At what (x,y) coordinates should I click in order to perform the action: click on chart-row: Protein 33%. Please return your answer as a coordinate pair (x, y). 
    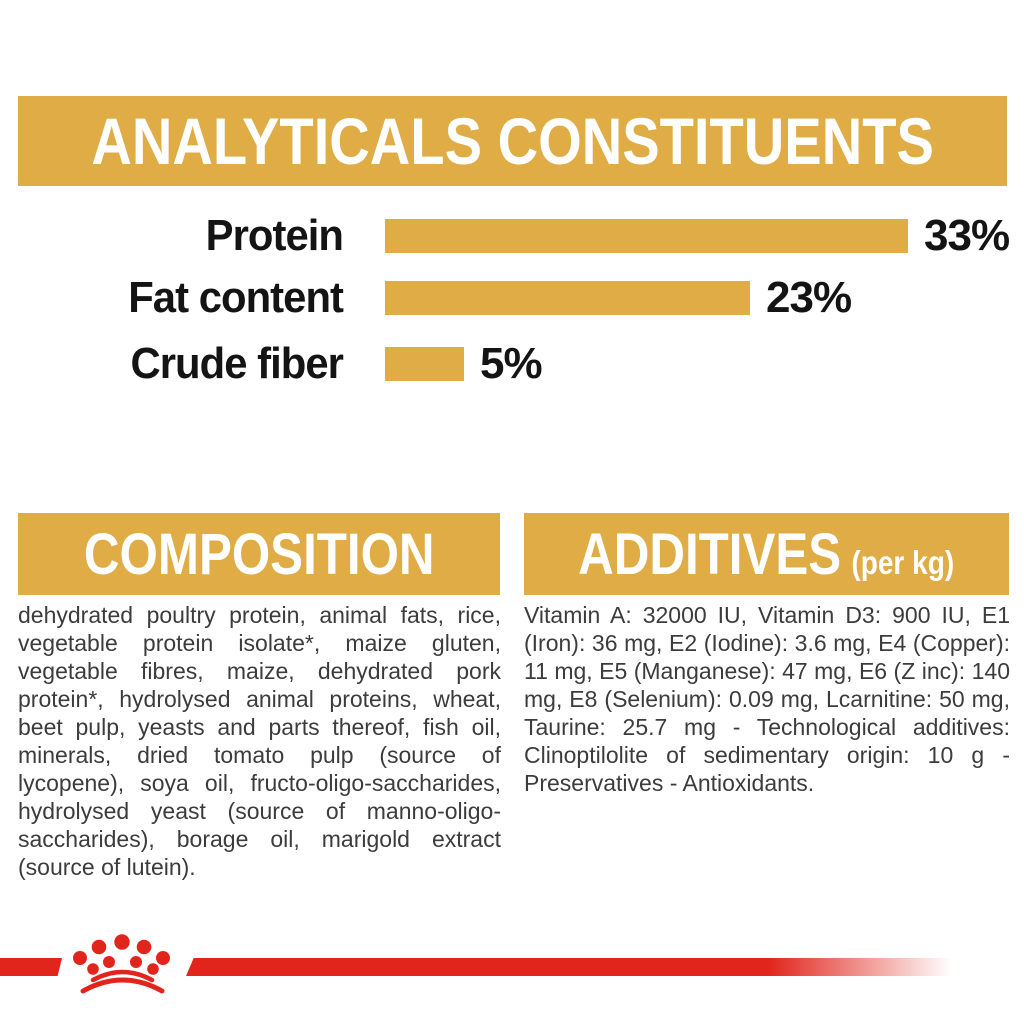
    Looking at the image, I should click on (512, 235).